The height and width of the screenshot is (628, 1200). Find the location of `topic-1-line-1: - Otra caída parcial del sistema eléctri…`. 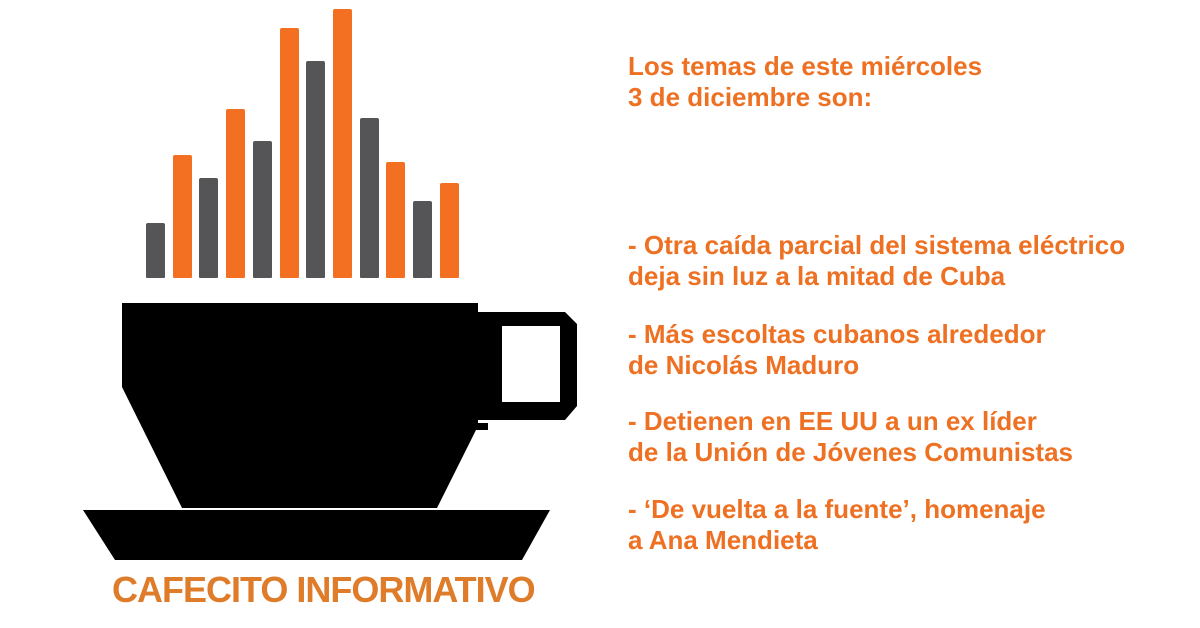

topic-1-line-1: - Otra caída parcial del sistema eléctri… is located at coordinates (877, 245).